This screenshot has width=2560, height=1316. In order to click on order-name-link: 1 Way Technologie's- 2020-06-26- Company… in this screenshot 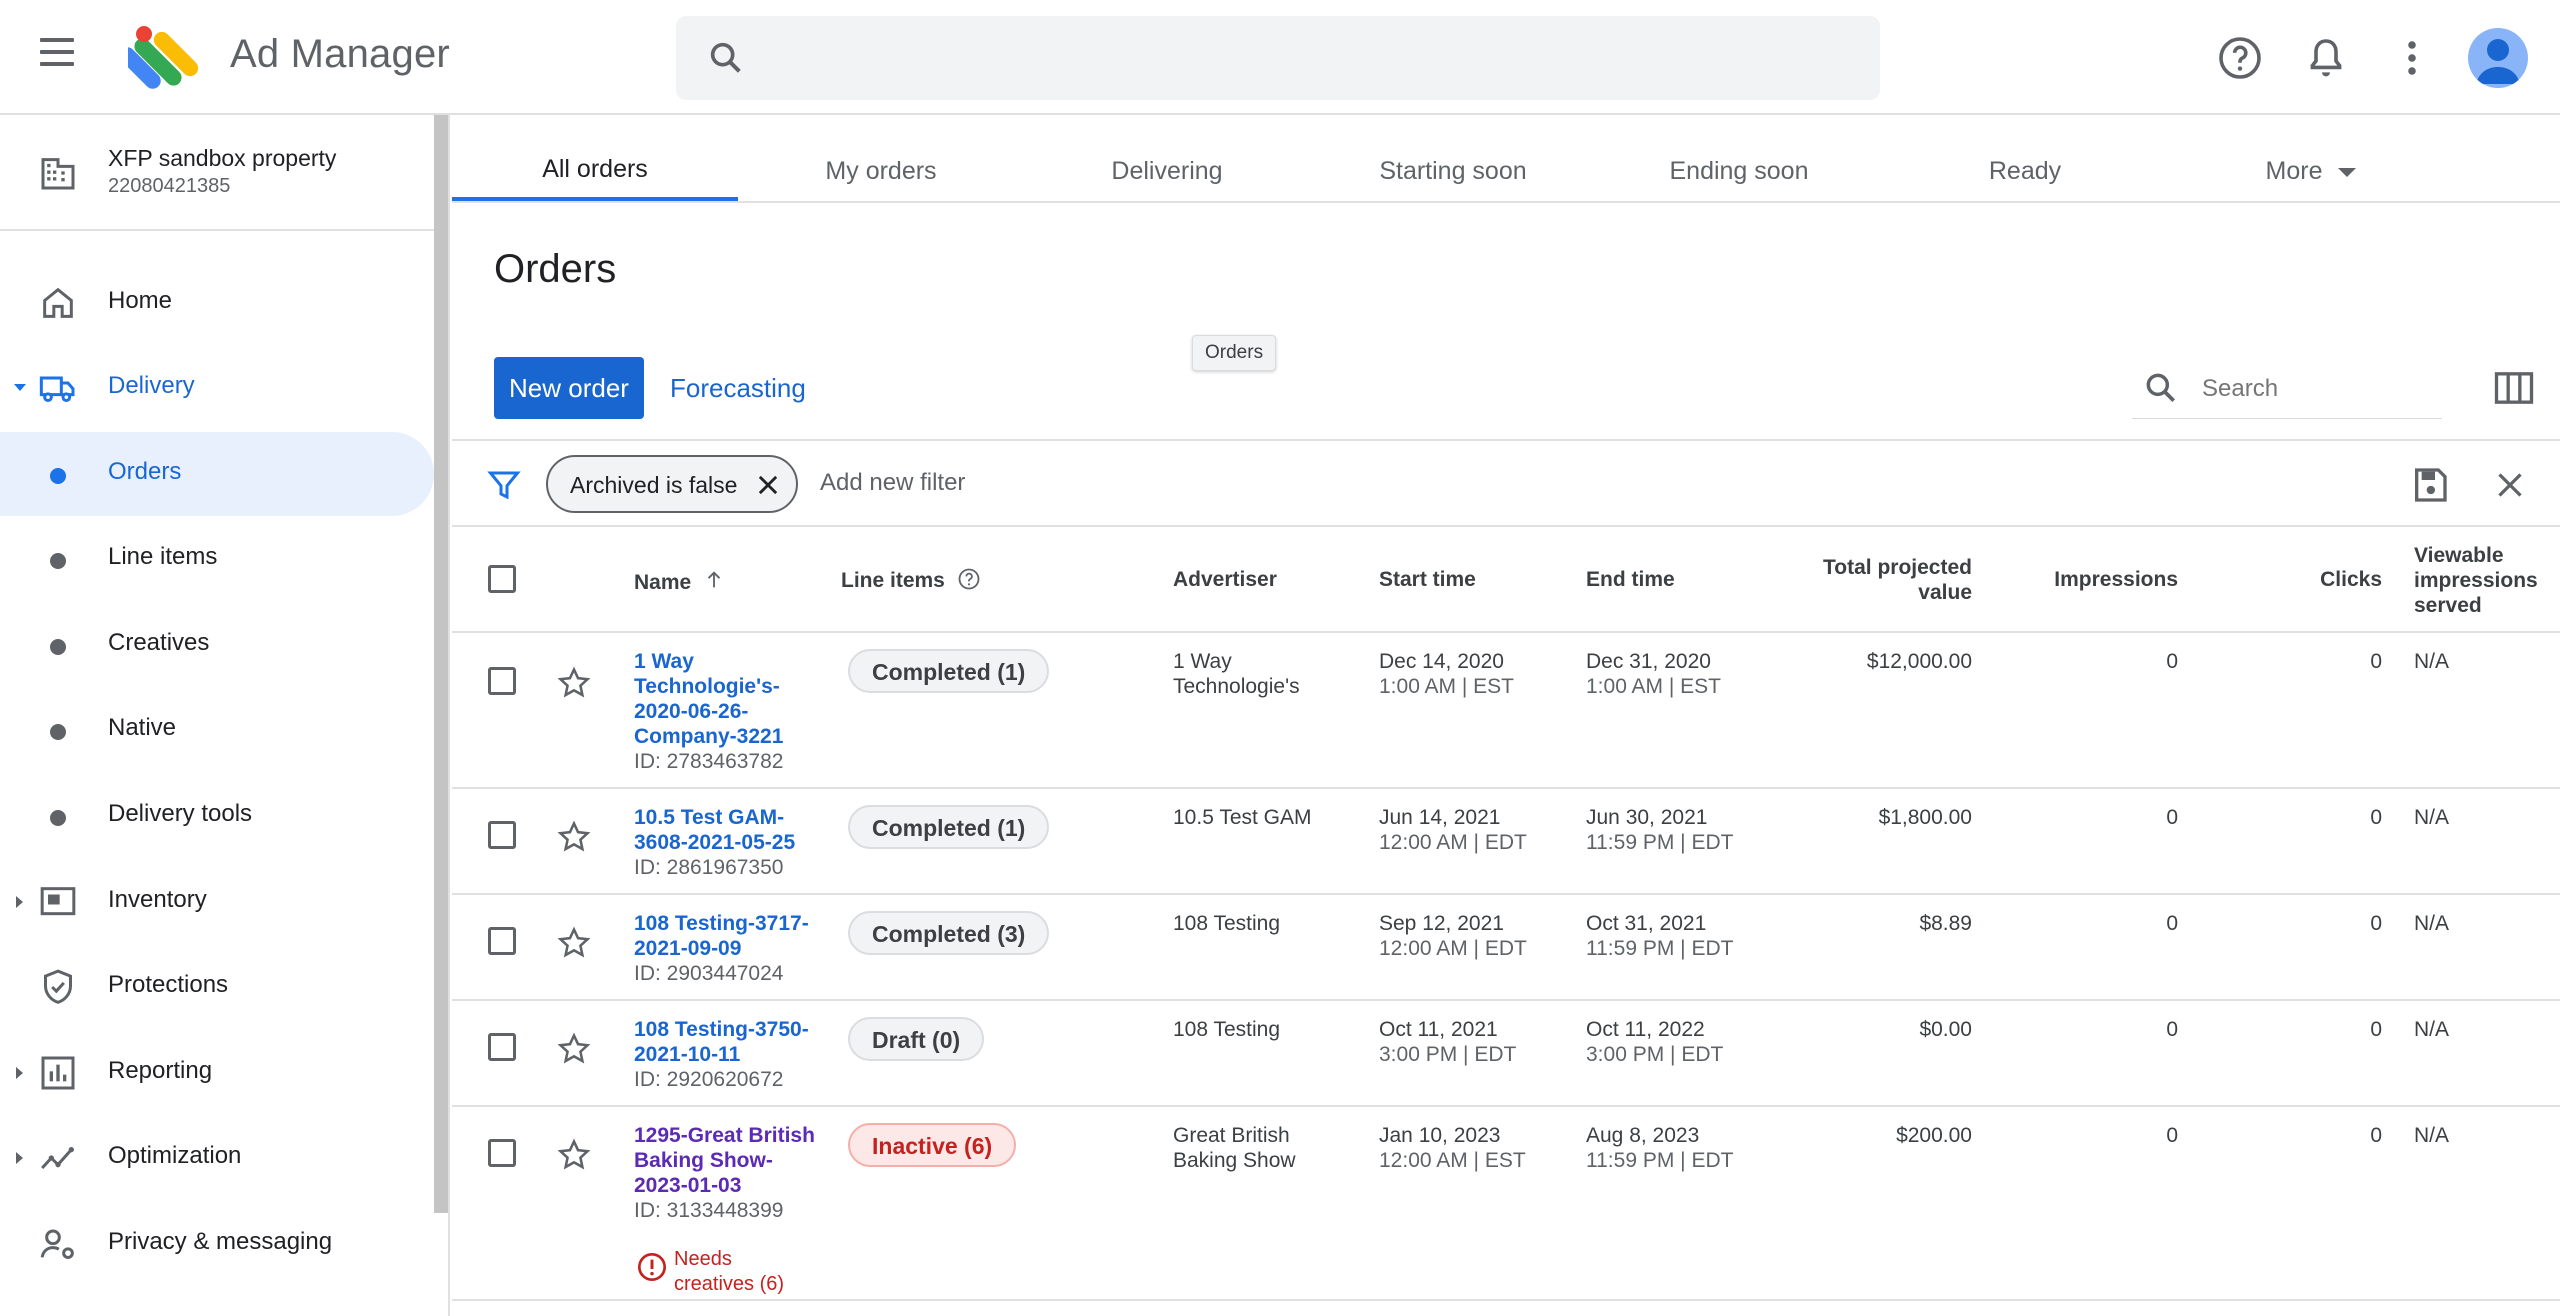, I will do `click(708, 711)`.